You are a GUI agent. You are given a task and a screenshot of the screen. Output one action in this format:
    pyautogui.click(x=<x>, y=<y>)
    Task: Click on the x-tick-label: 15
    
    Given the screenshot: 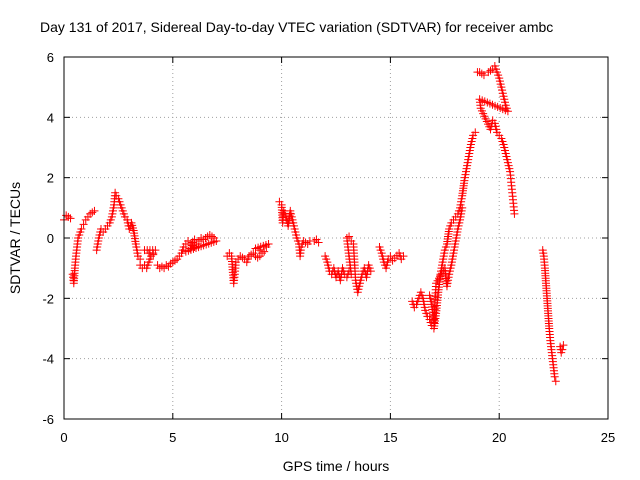 What is the action you would take?
    pyautogui.click(x=390, y=437)
    